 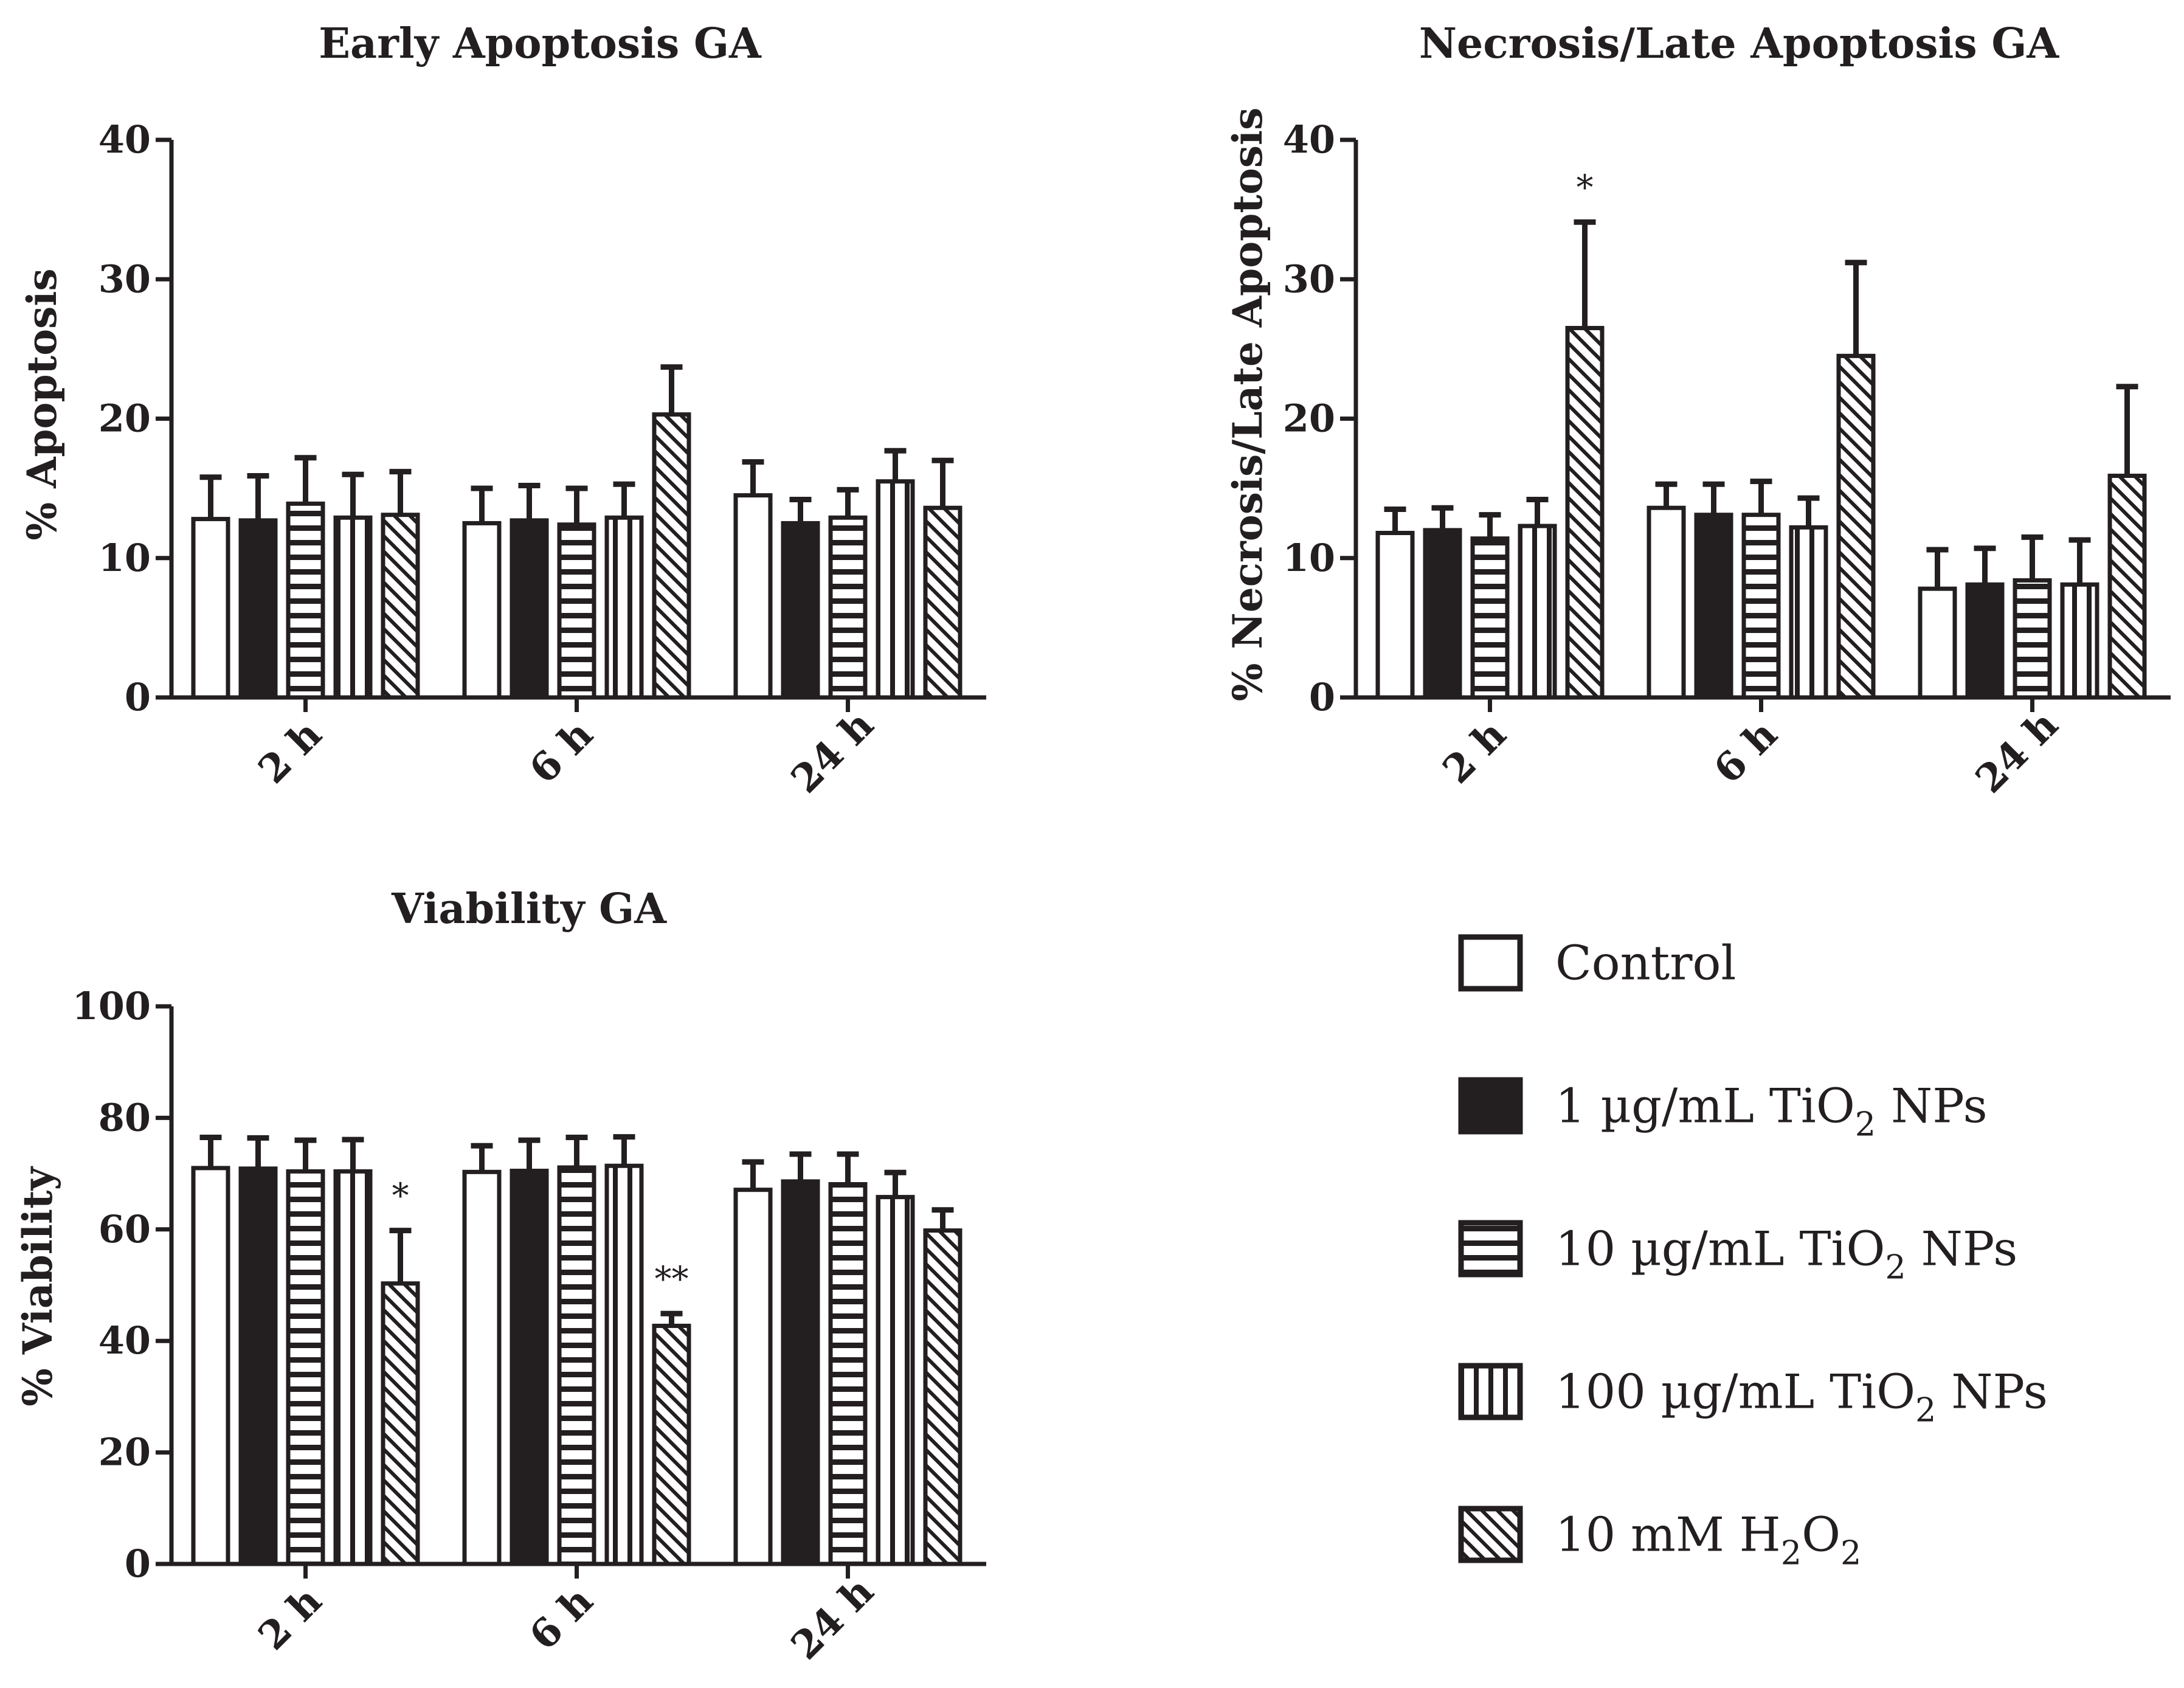 I want to click on legend-label-h2o2: 10 mM H2O2, so click(x=1708, y=1540).